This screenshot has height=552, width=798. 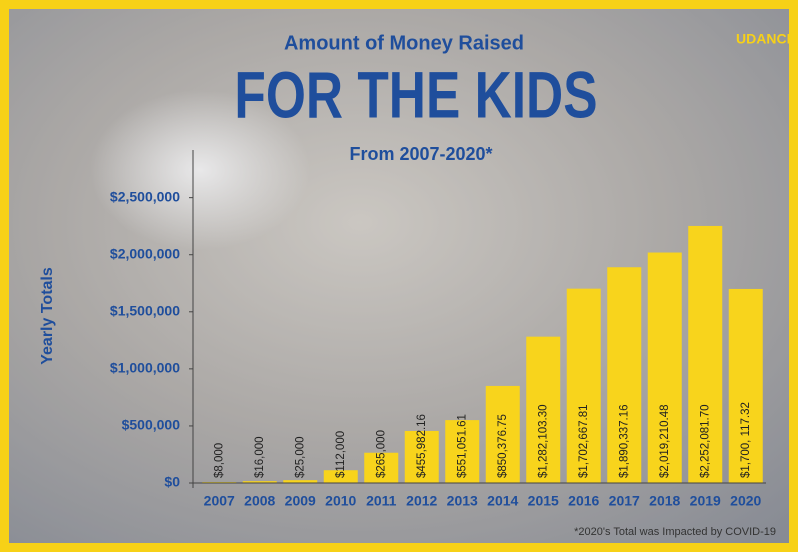 I want to click on value-label: $265,000, so click(x=381, y=454).